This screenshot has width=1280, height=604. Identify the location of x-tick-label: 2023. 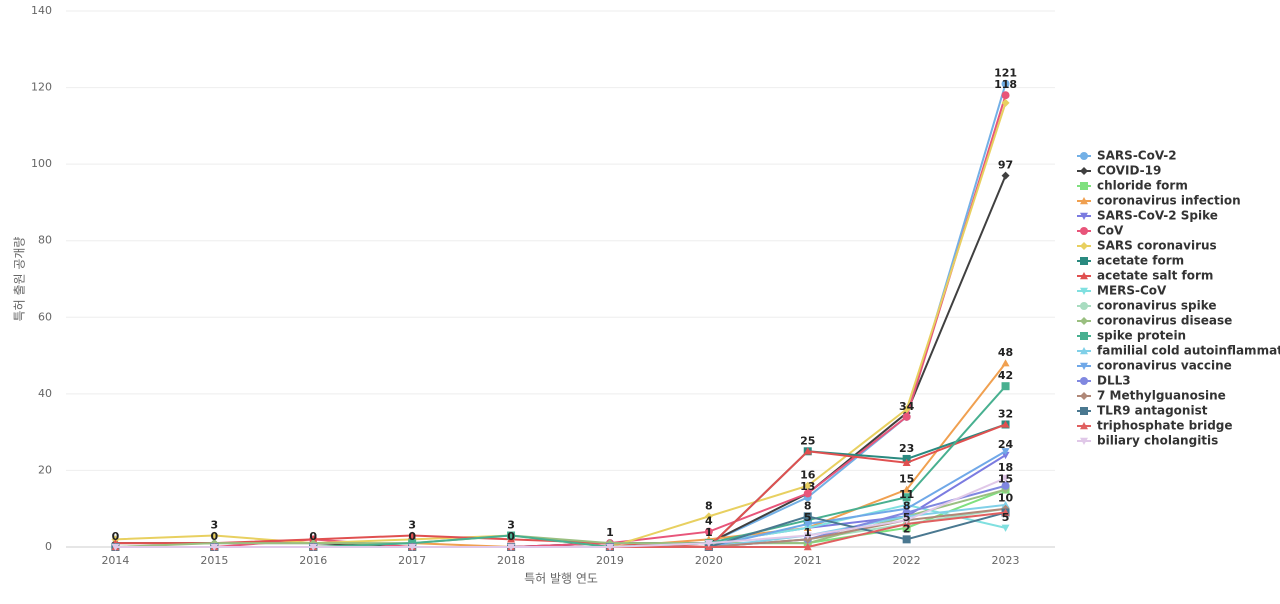
(1006, 560).